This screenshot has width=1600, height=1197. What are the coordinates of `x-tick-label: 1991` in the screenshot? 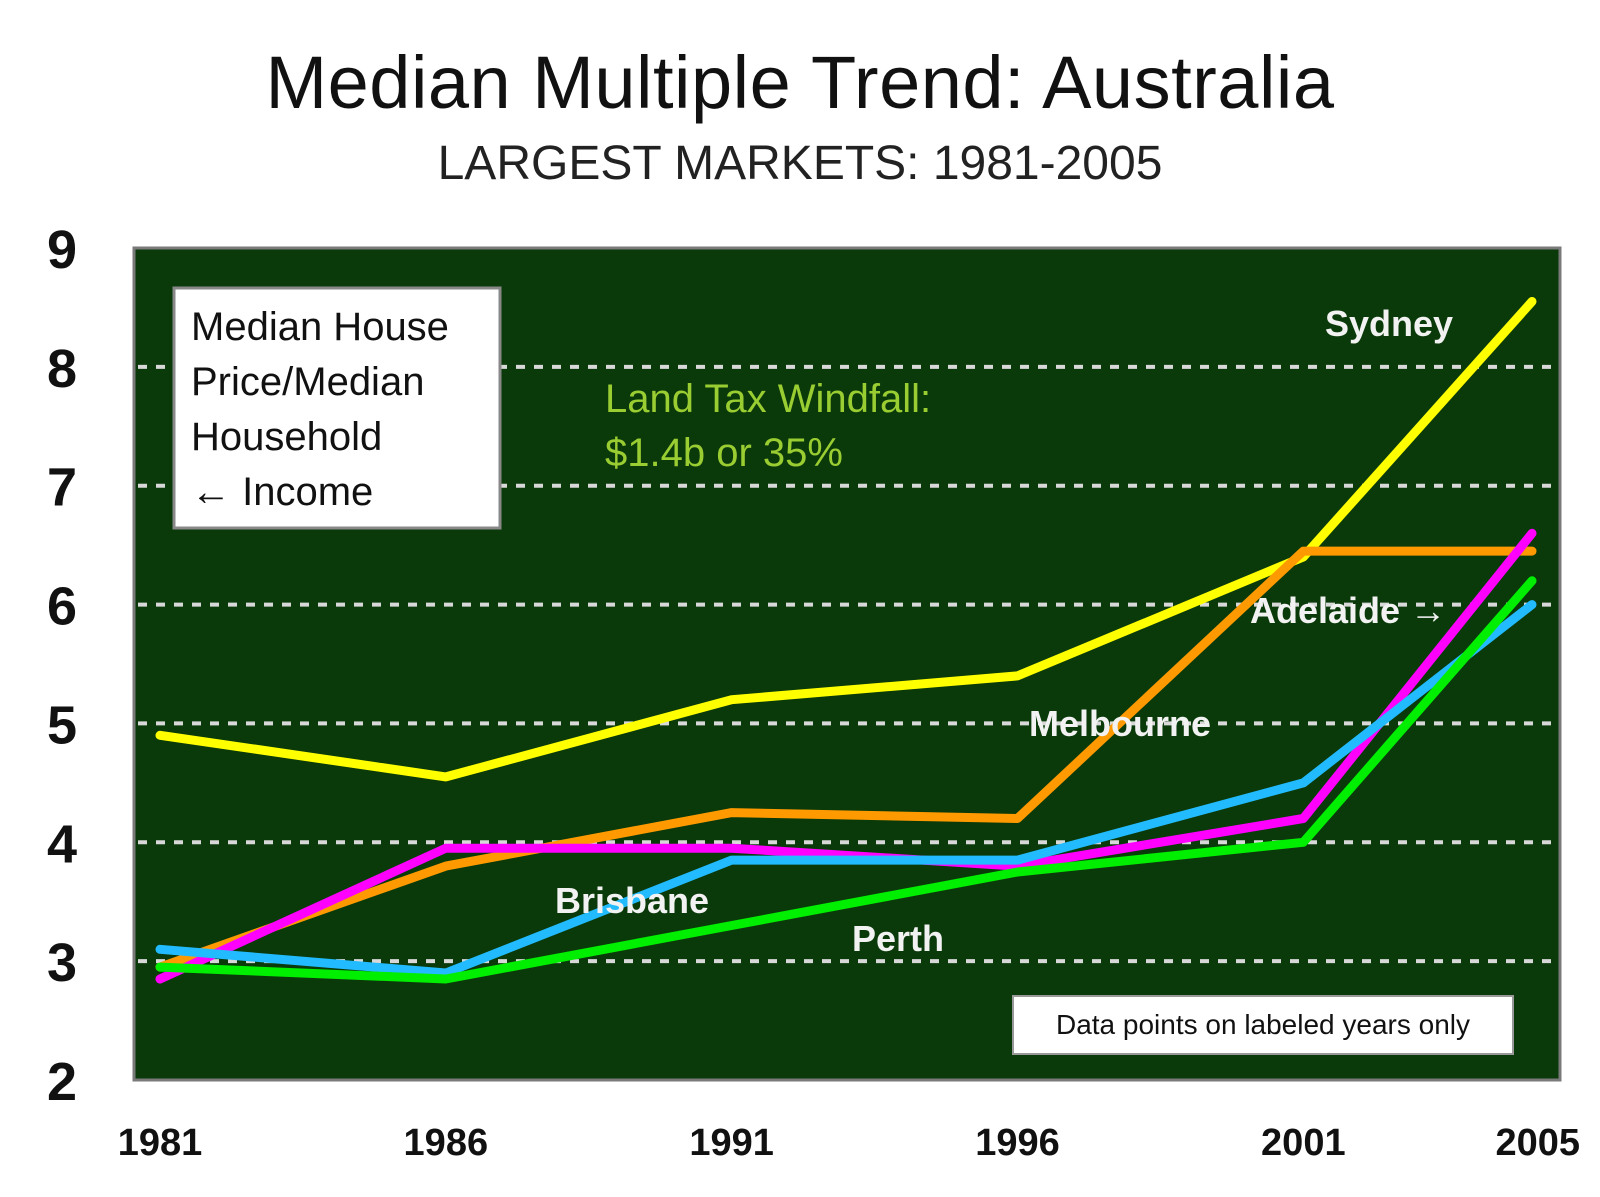 It's located at (731, 1143).